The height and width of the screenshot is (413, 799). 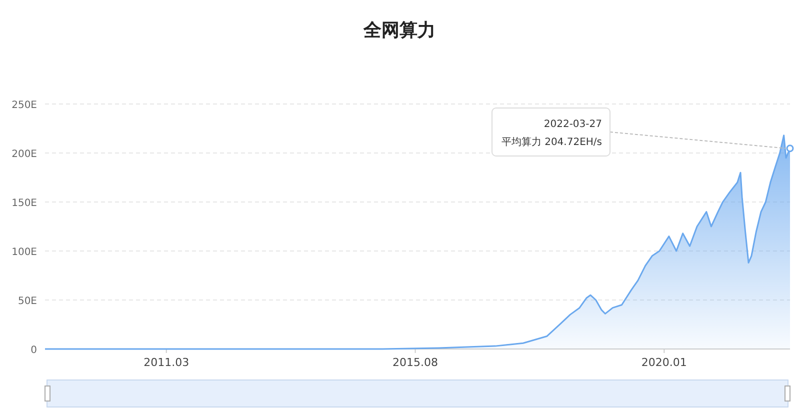 What do you see at coordinates (551, 133) in the screenshot?
I see `annotation: 2022-03-27 平均算力 204.72EH/s` at bounding box center [551, 133].